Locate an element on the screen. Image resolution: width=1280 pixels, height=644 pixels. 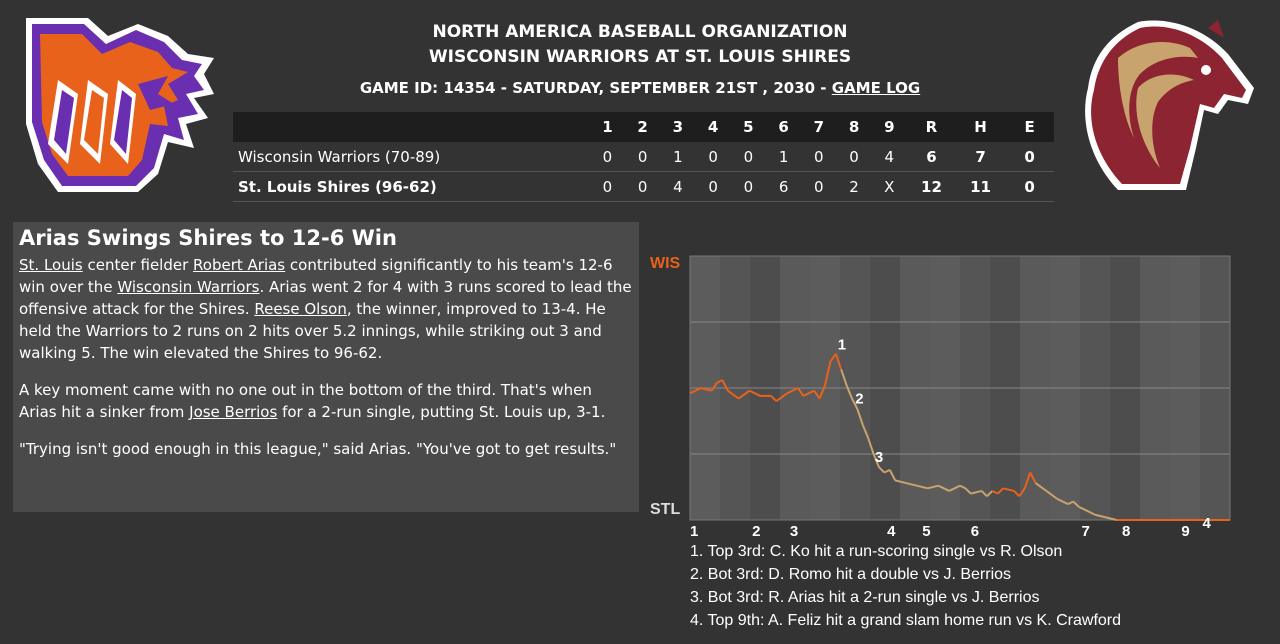
home-errors: 0 is located at coordinates (1029, 186).